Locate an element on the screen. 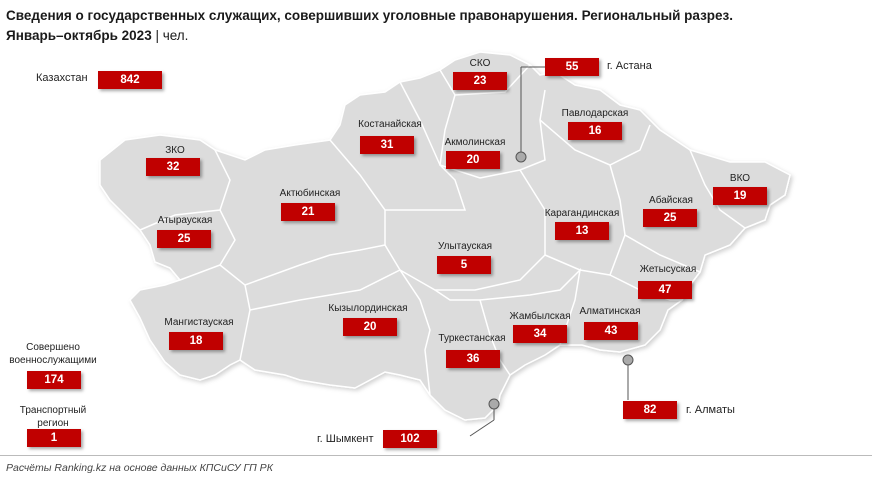 The height and width of the screenshot is (480, 872). turkestan-value: 36 is located at coordinates (473, 359).